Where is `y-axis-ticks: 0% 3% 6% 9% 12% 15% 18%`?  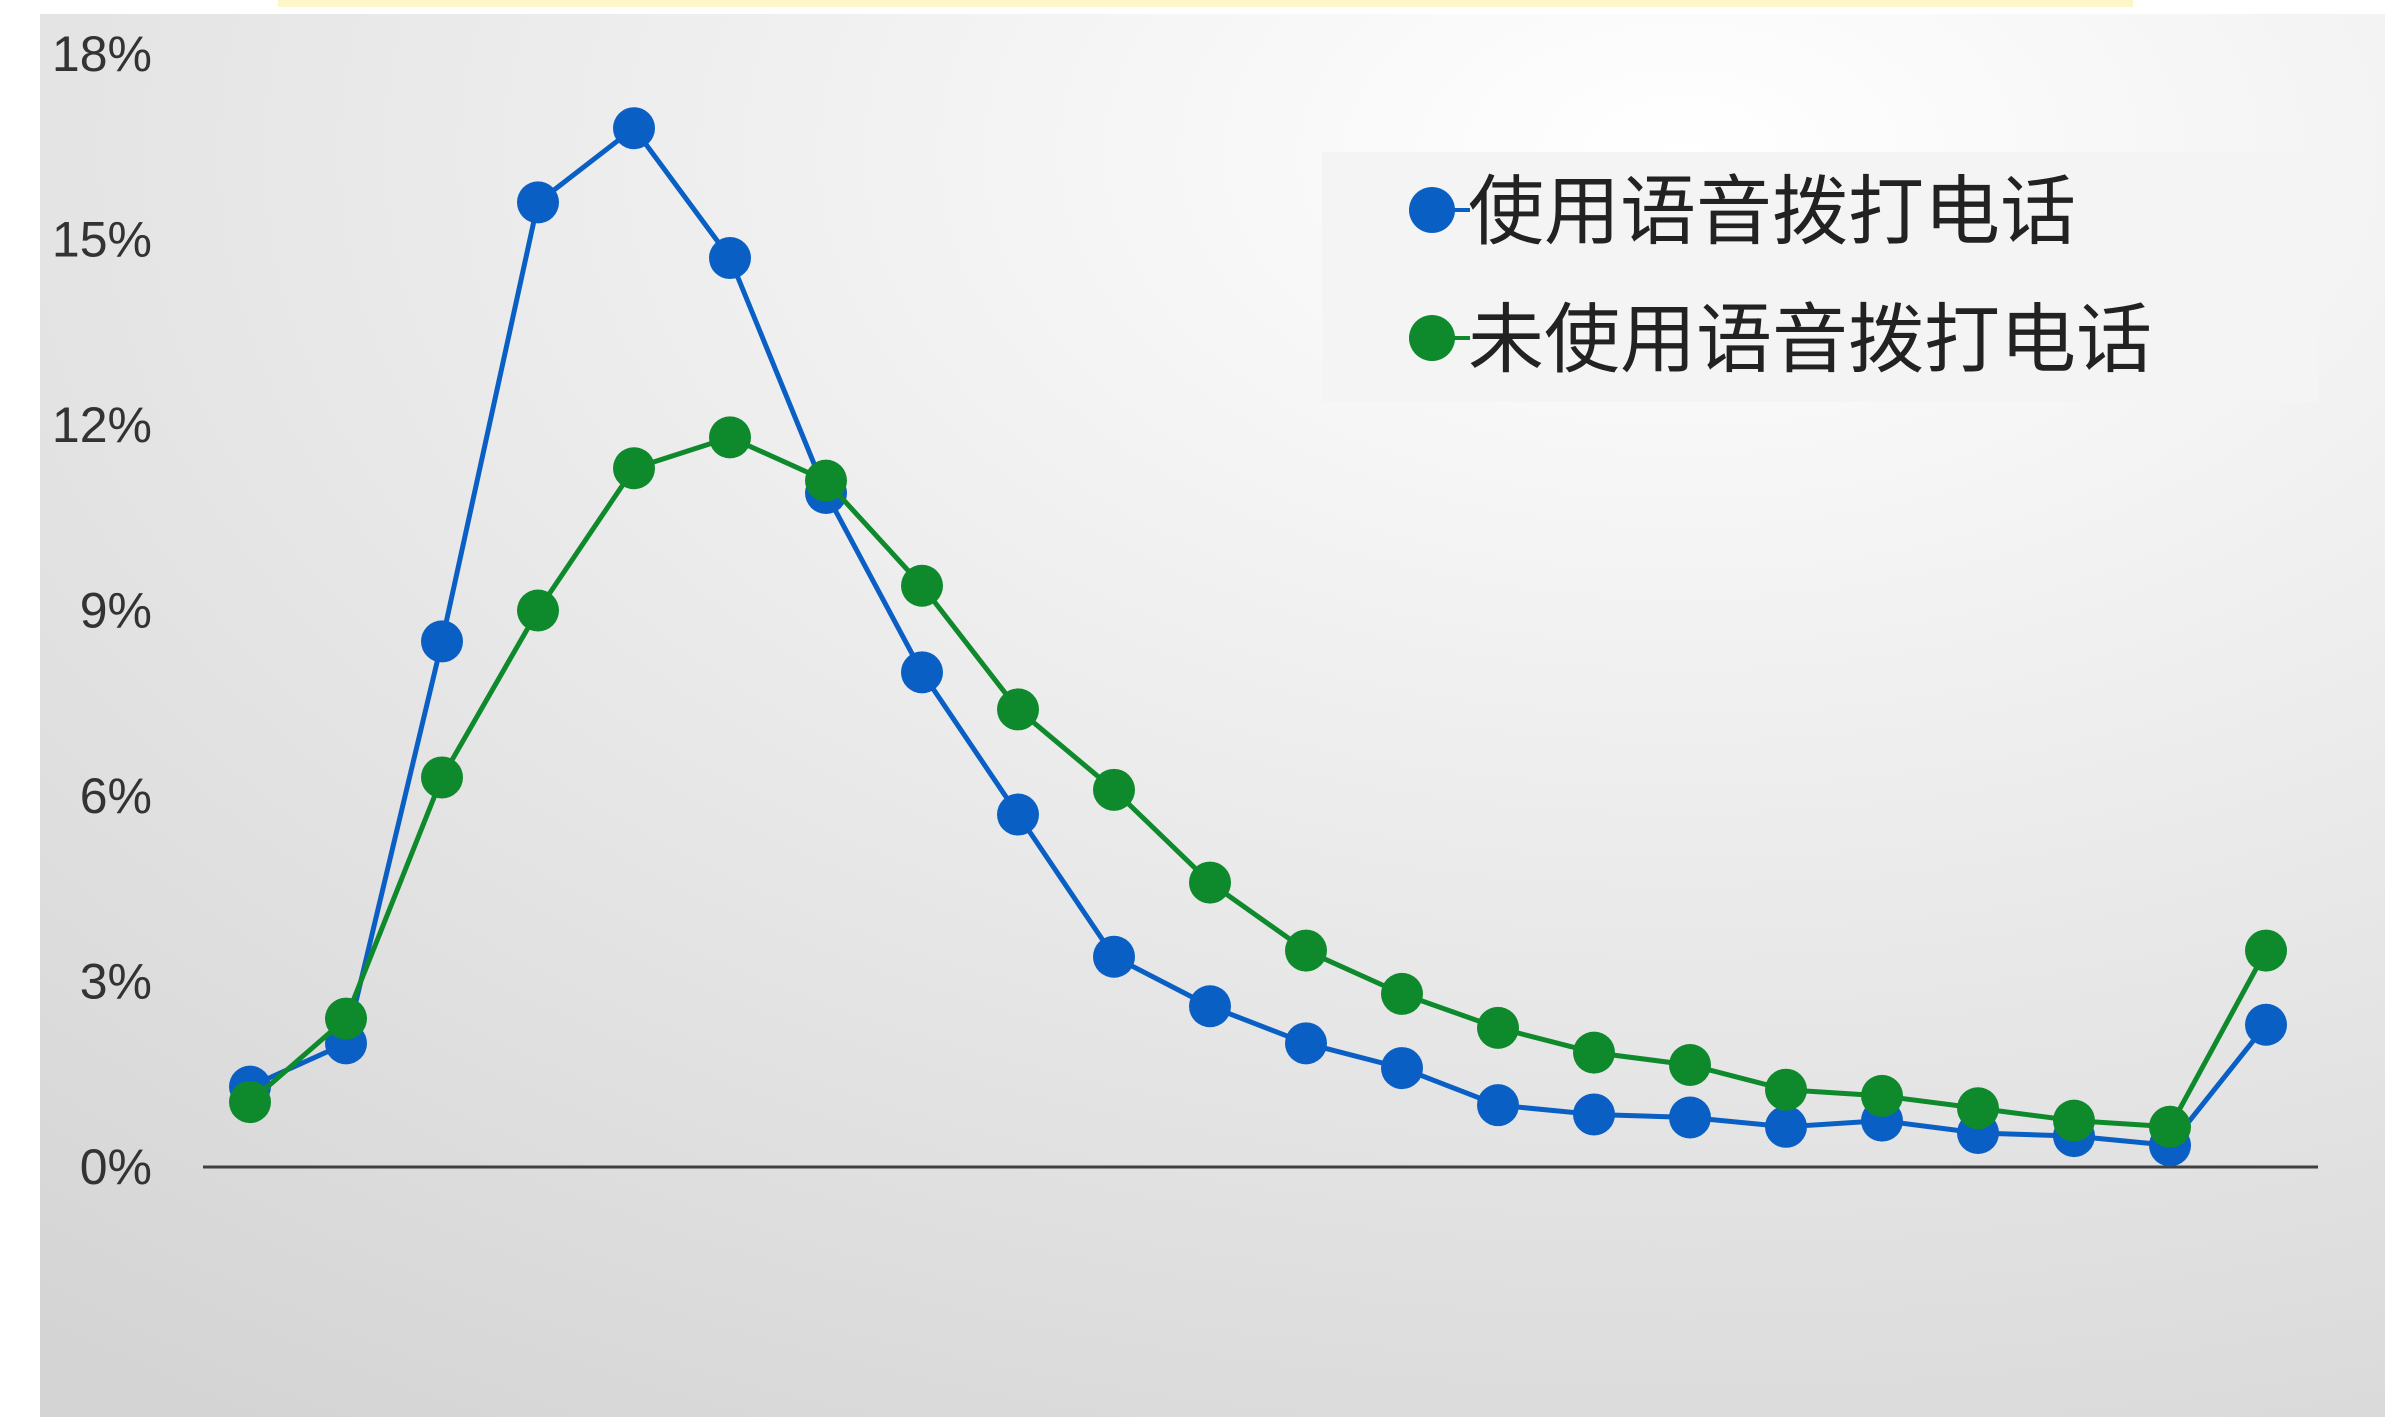 y-axis-ticks: 0% 3% 6% 9% 12% 15% 18% is located at coordinates (102, 610).